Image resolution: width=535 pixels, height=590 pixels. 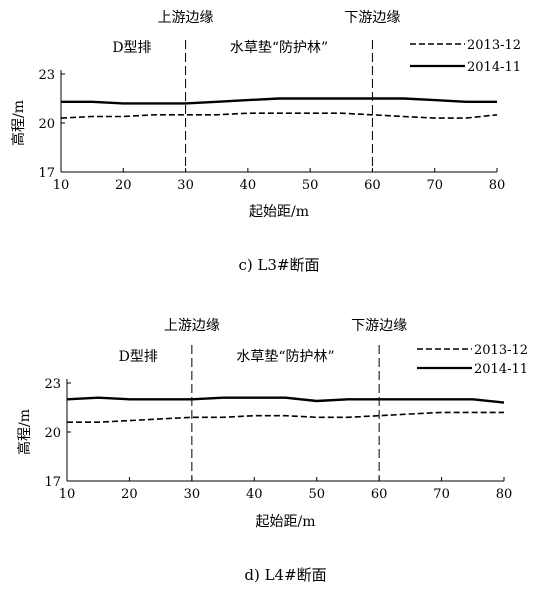 I want to click on panel1-upstream-label: 上游边缘, so click(x=186, y=18).